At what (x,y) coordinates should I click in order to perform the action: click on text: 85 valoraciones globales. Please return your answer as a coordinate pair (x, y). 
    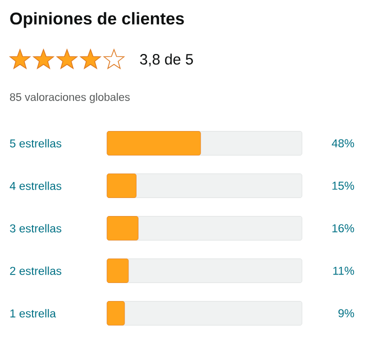
    Looking at the image, I should click on (70, 98).